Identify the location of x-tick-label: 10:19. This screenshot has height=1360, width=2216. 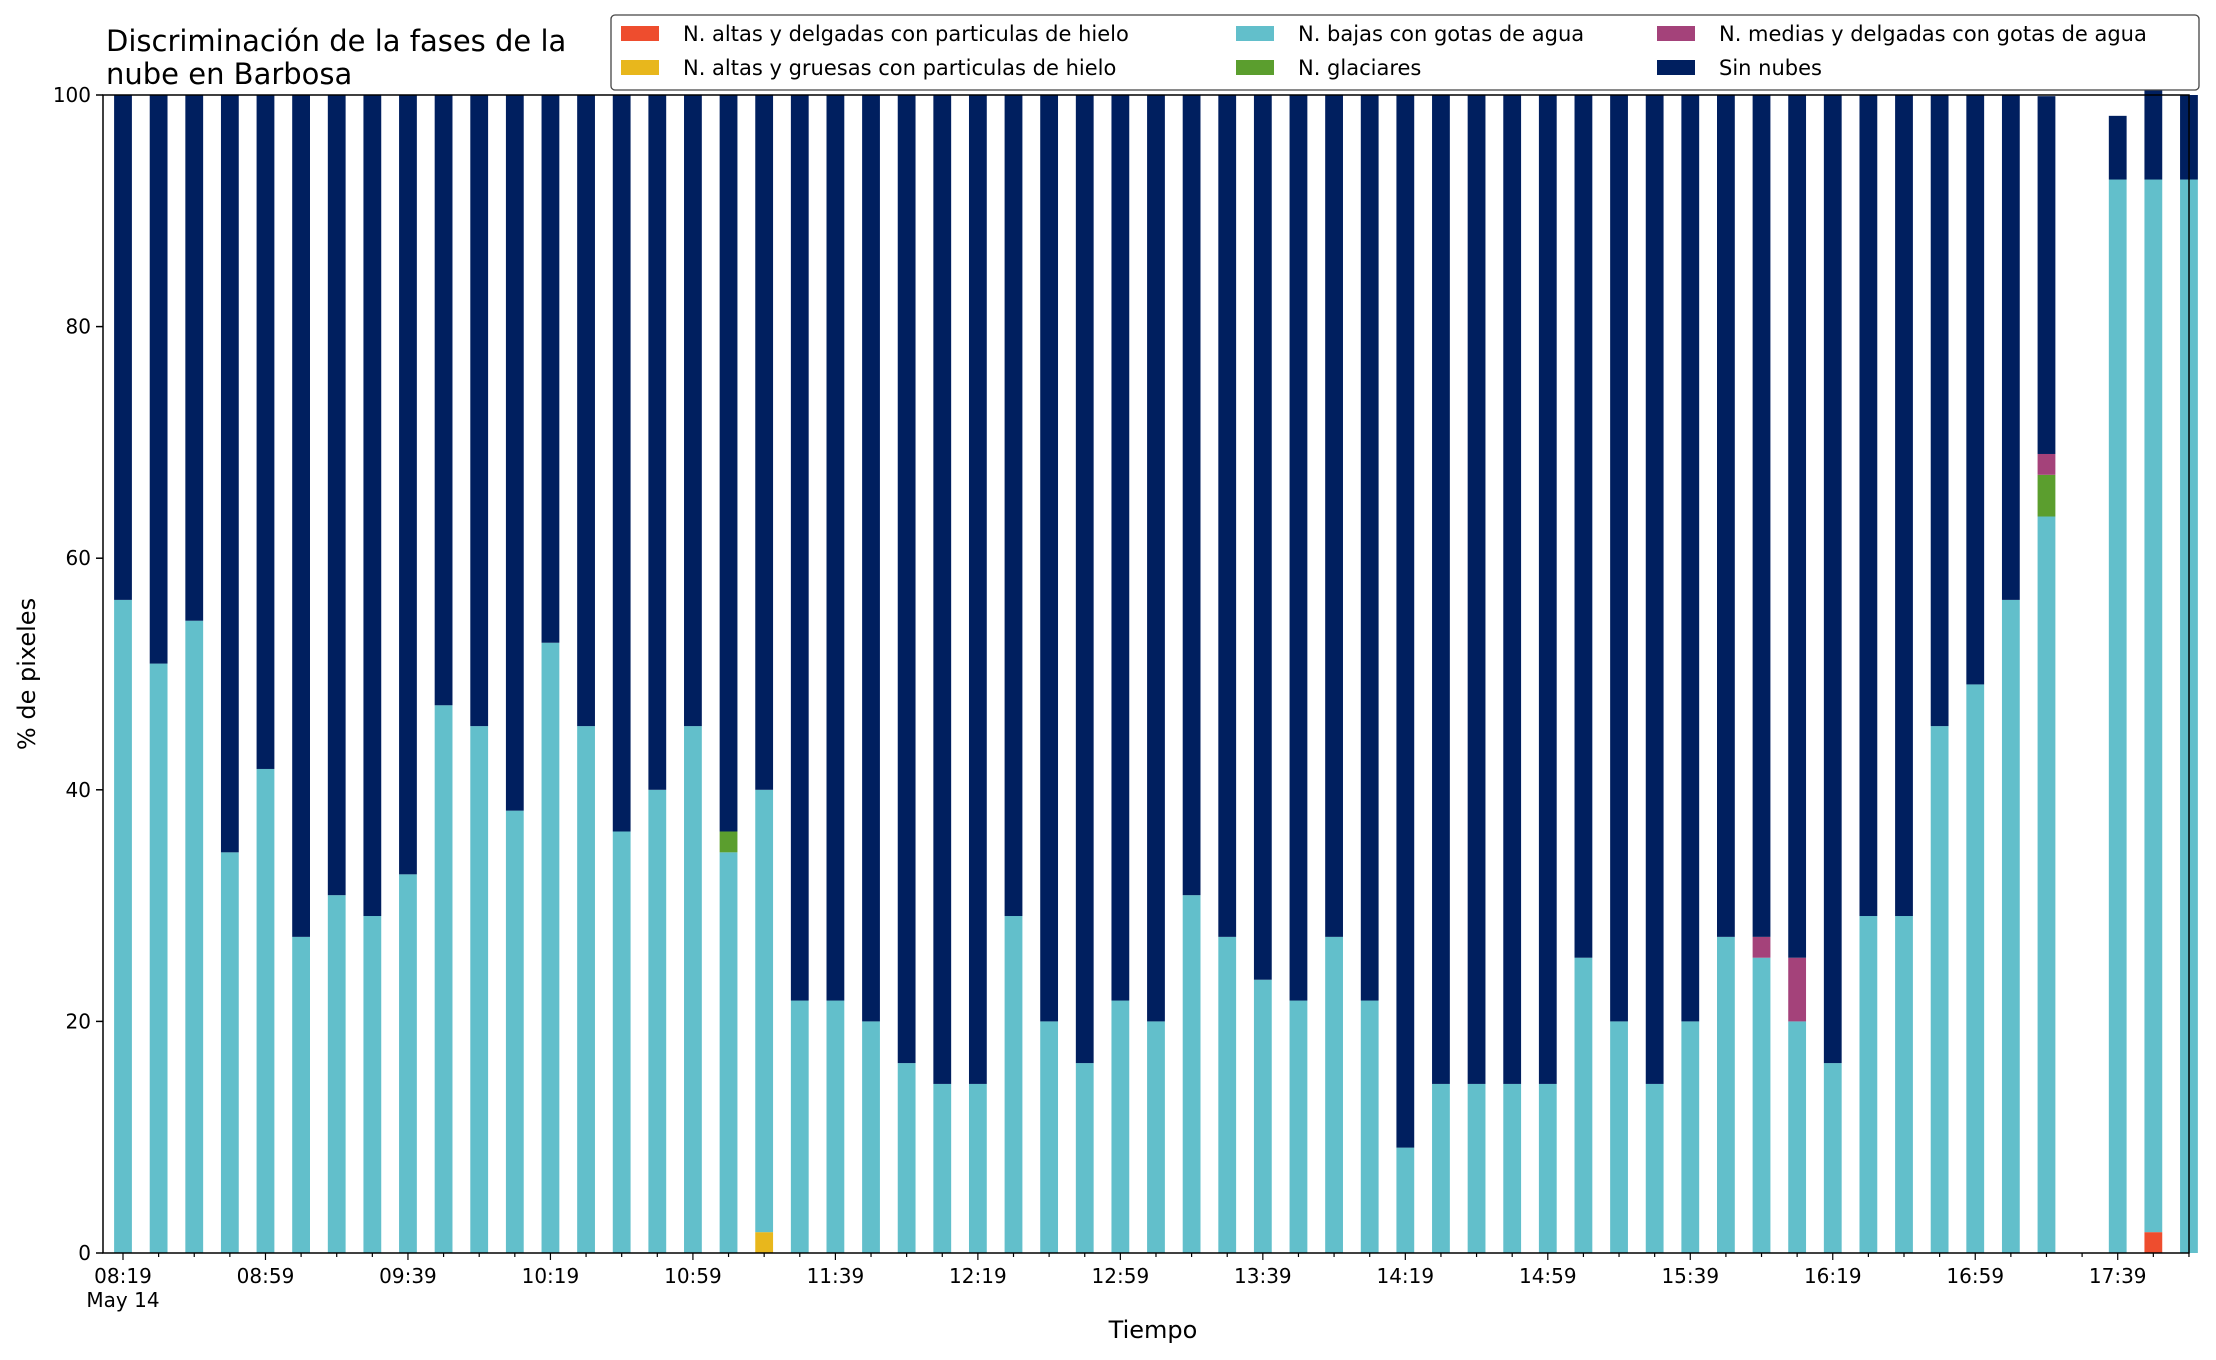
(551, 1276).